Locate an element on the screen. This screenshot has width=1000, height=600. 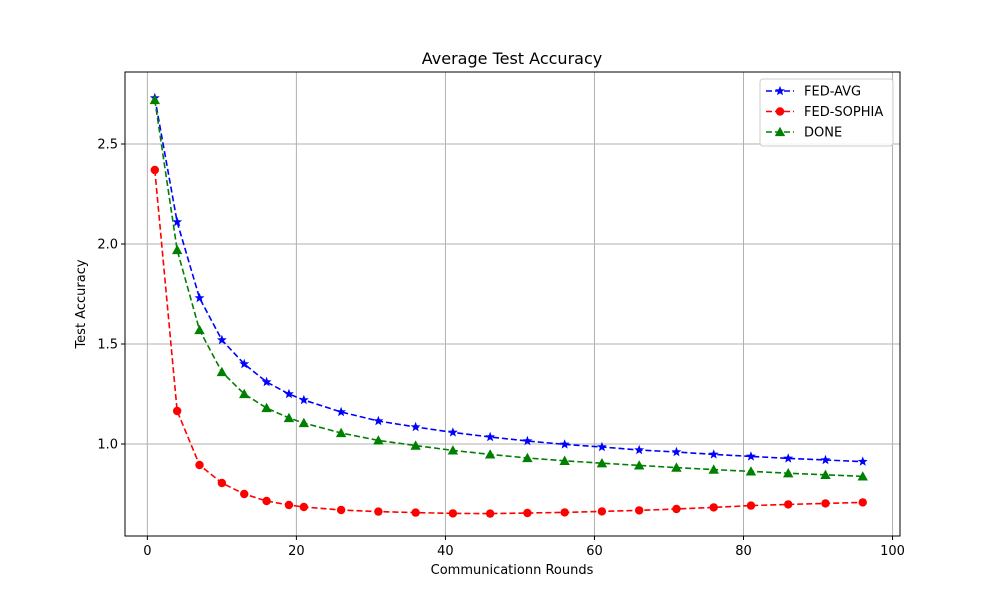
y-tick-label: 2.0 is located at coordinates (107, 245).